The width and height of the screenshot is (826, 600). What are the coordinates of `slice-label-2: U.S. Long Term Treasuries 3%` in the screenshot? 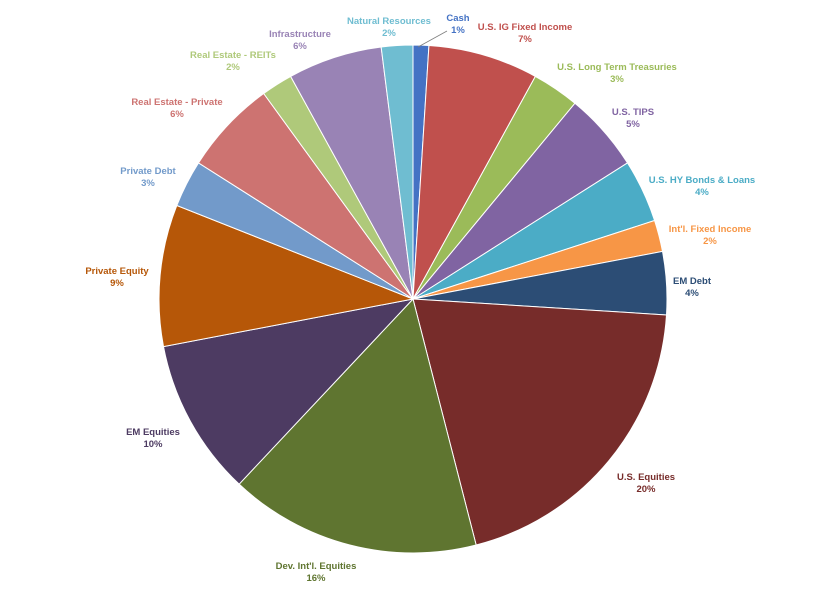 It's located at (617, 73).